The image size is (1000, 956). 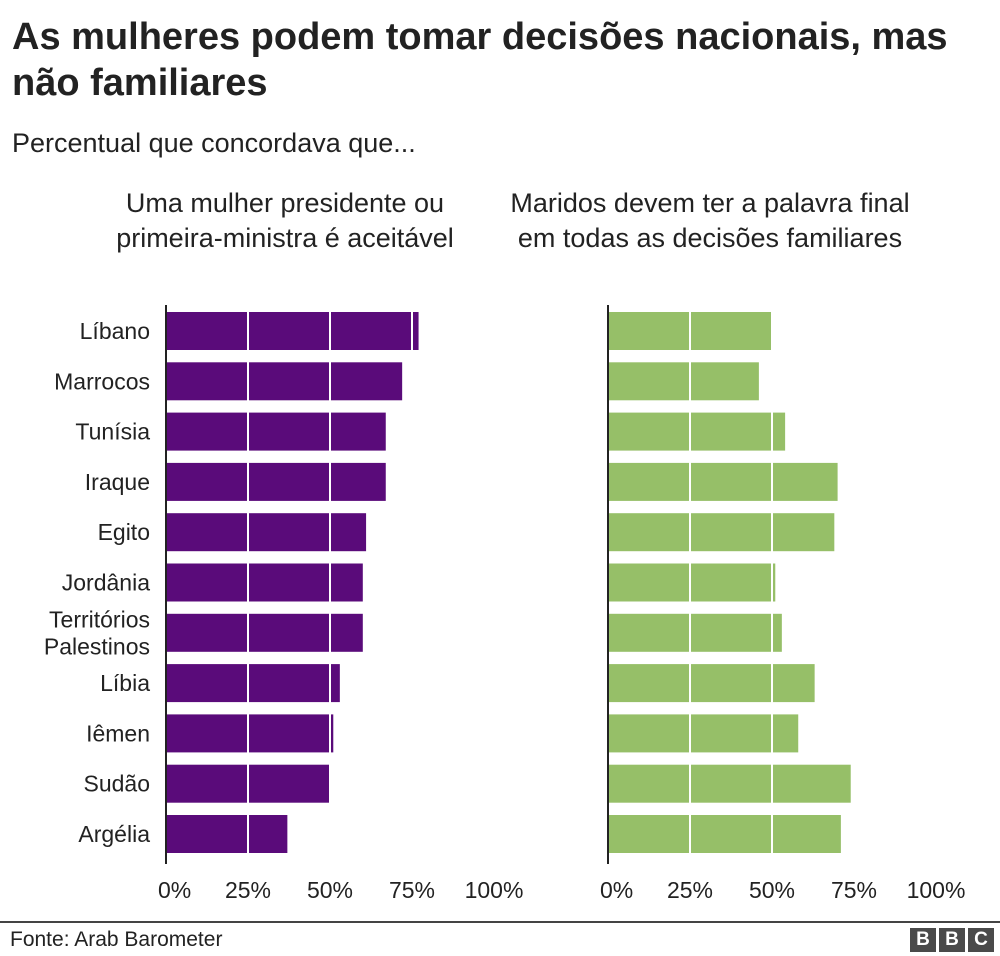 What do you see at coordinates (114, 834) in the screenshot?
I see `category-label: Argélia` at bounding box center [114, 834].